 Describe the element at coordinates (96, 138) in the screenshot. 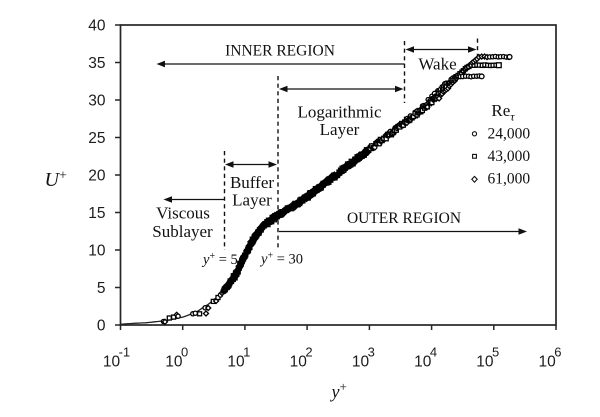

I see `svg-text: 25` at that location.